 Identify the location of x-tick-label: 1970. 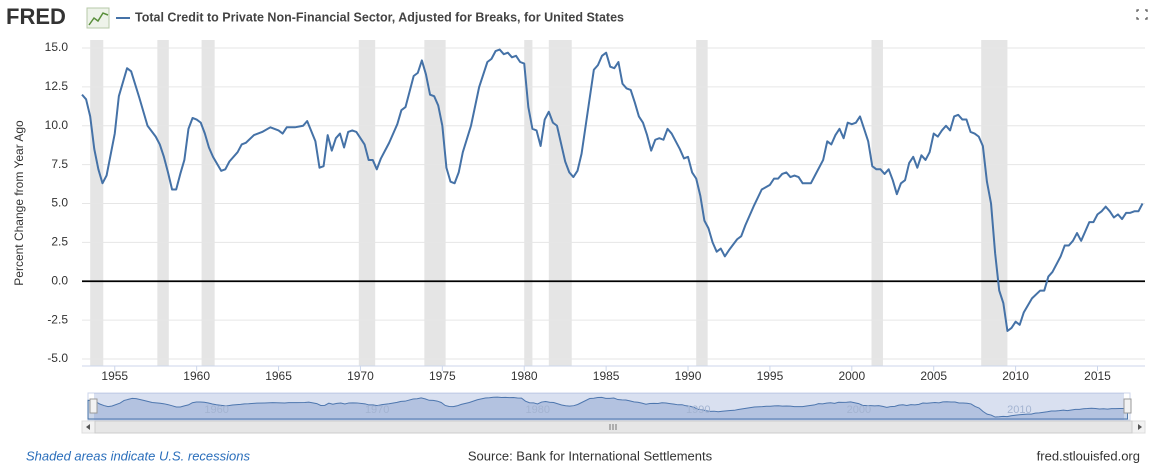
(360, 376).